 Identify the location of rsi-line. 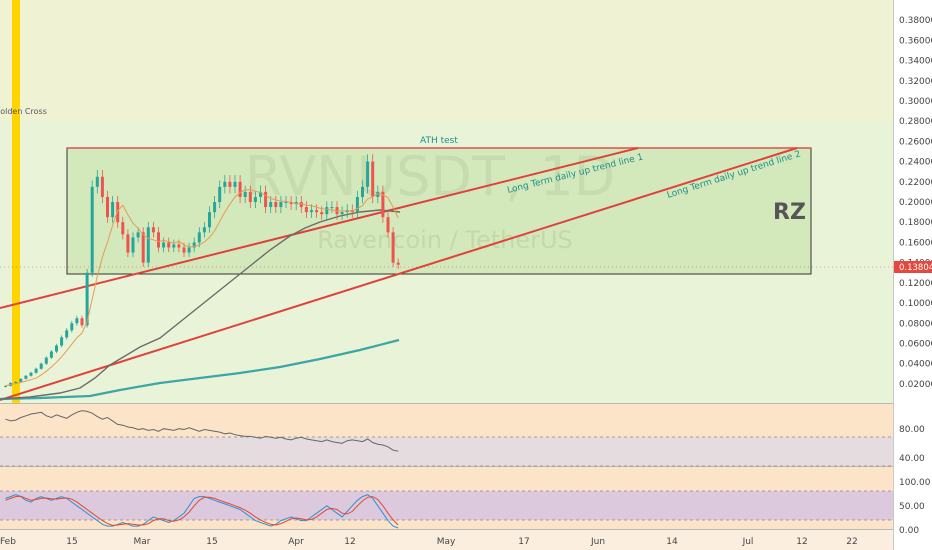
(202, 431).